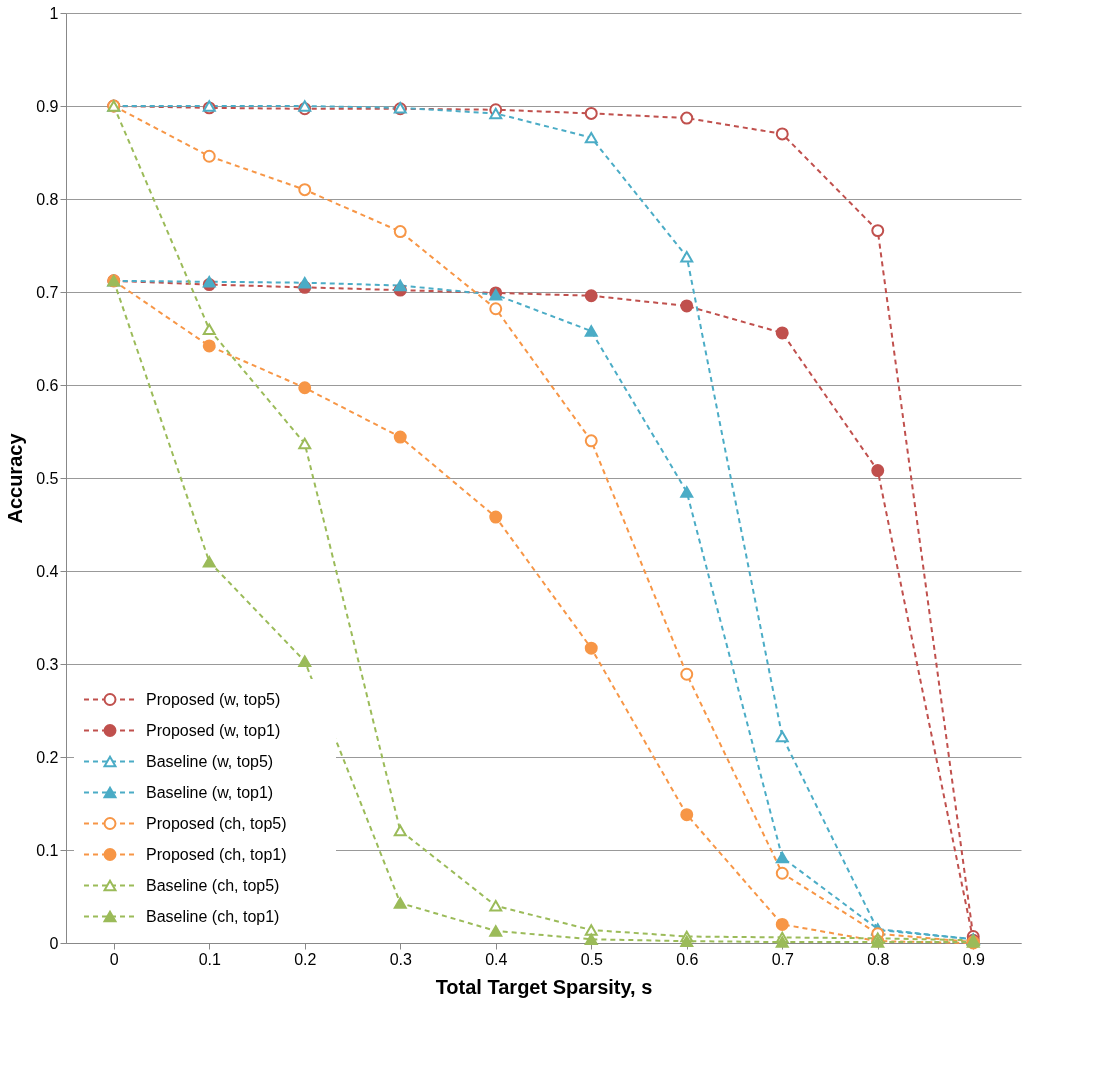 This screenshot has height=1071, width=1102. Describe the element at coordinates (47, 292) in the screenshot. I see `y-tick-label: 0.7` at that location.